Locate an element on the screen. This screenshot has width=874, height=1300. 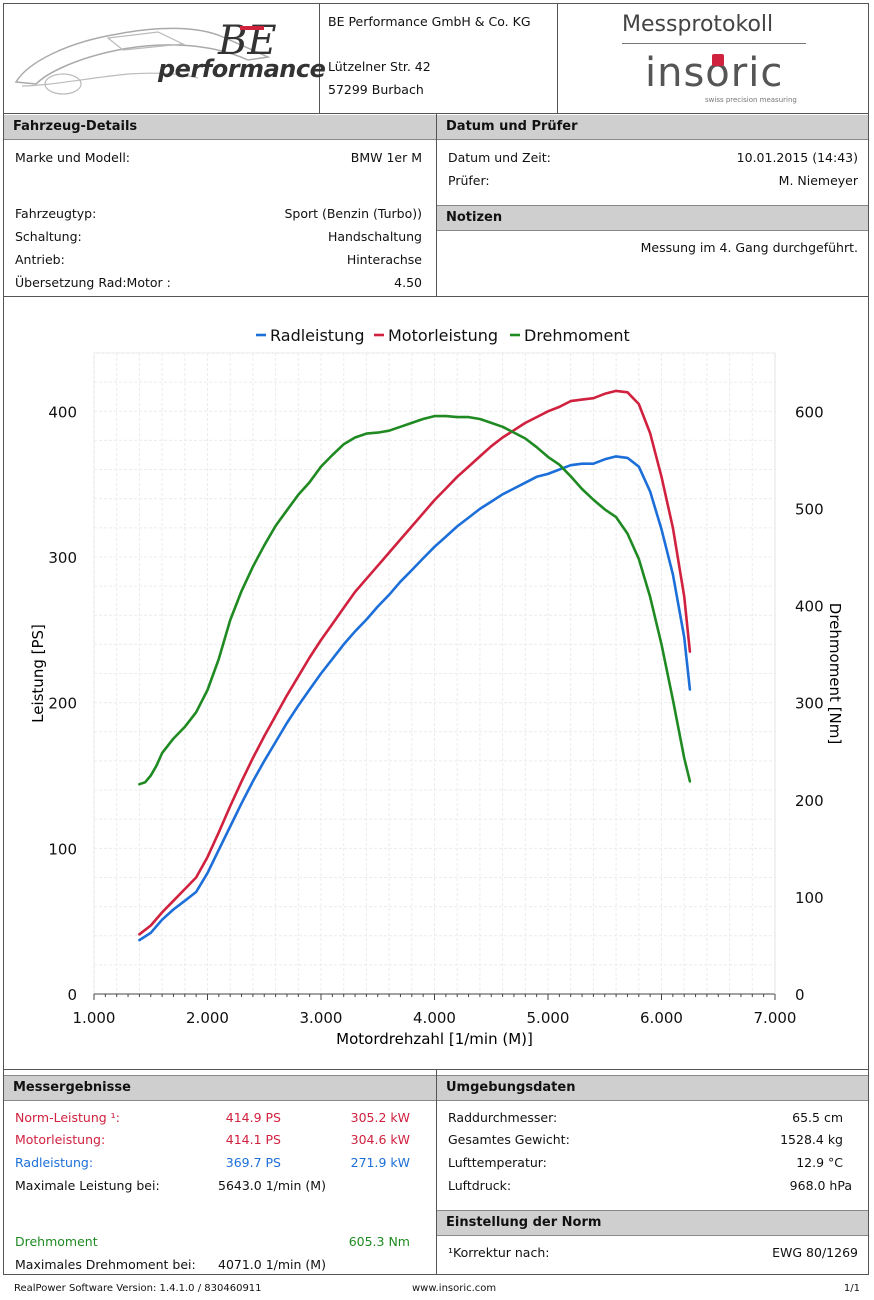
make-value: BMW 1er M is located at coordinates (386, 157).